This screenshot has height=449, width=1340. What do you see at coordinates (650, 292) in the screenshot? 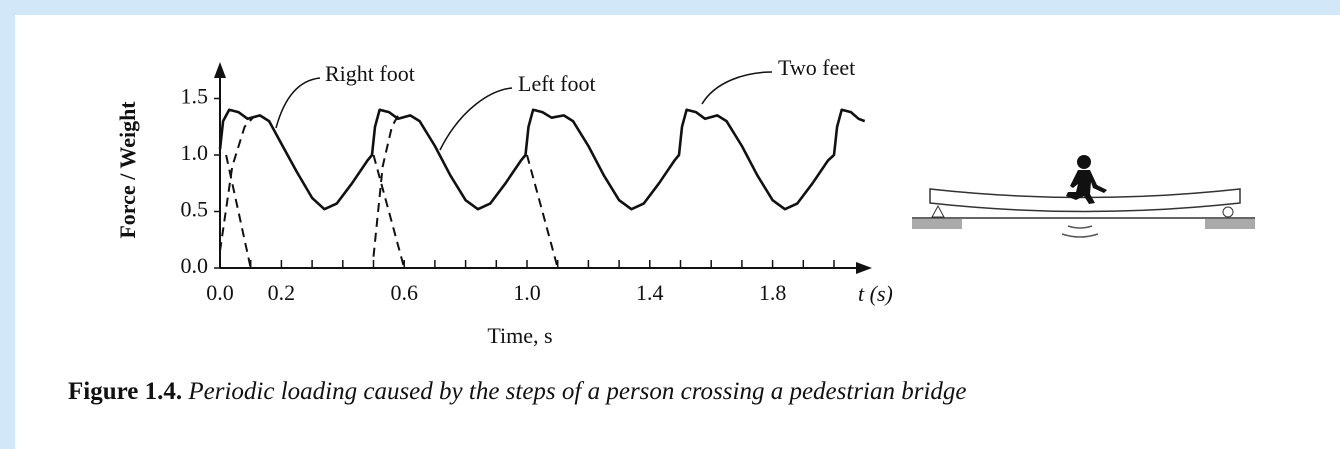
I see `x-tick-label: 1.4` at bounding box center [650, 292].